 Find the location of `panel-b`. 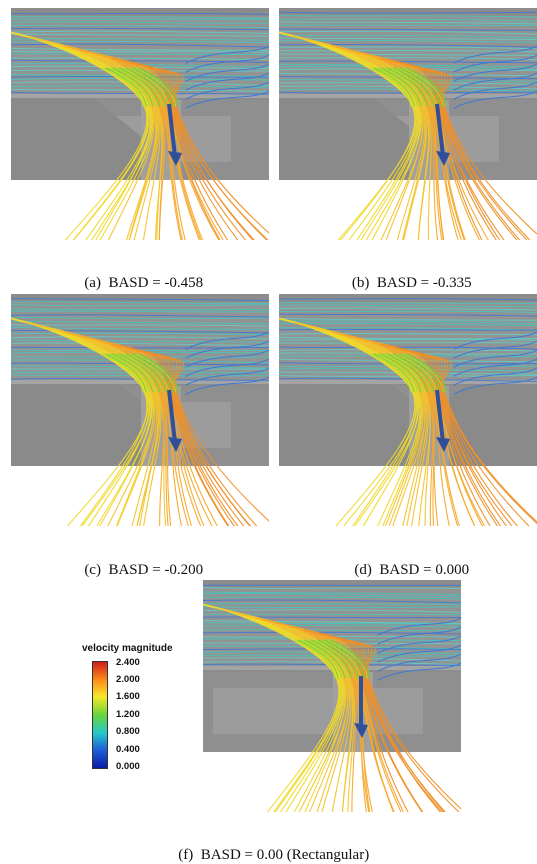

panel-b is located at coordinates (408, 124).